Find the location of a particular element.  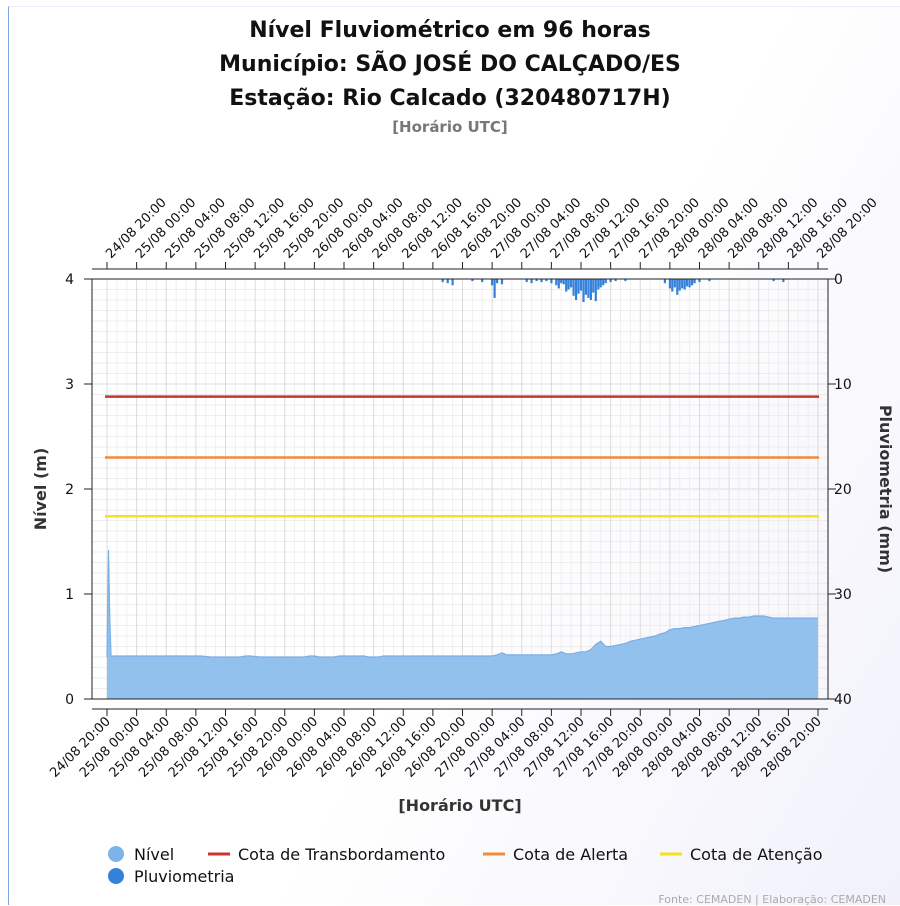

nivel-area is located at coordinates (462, 624).